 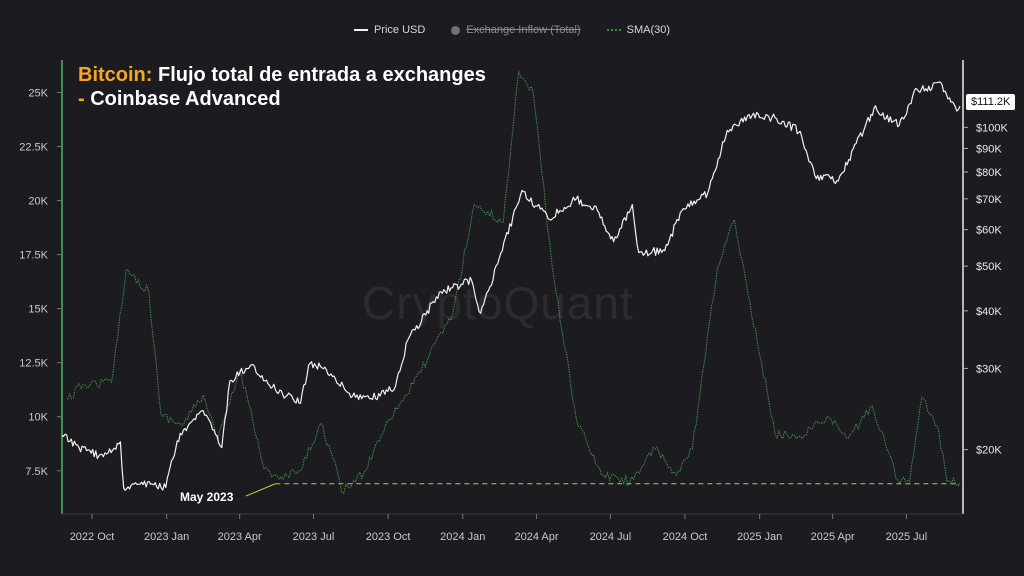 I want to click on watermark: CryptoQuant, so click(x=498, y=303).